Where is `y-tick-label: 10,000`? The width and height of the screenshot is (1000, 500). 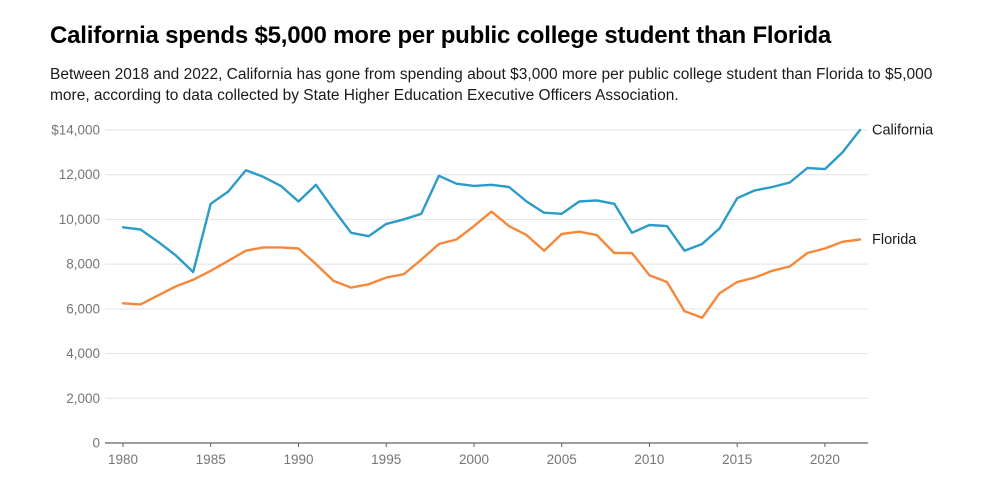
y-tick-label: 10,000 is located at coordinates (79, 219).